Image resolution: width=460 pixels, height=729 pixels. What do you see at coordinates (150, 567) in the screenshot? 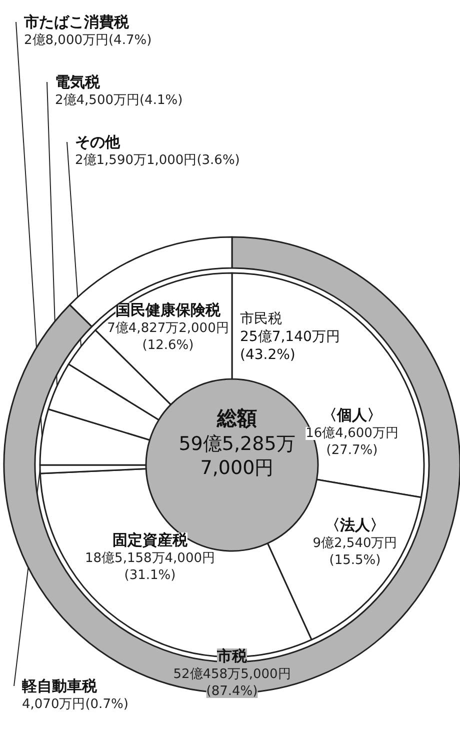
I see `data-label: 18億5,158万4,000円(31.1%)` at bounding box center [150, 567].